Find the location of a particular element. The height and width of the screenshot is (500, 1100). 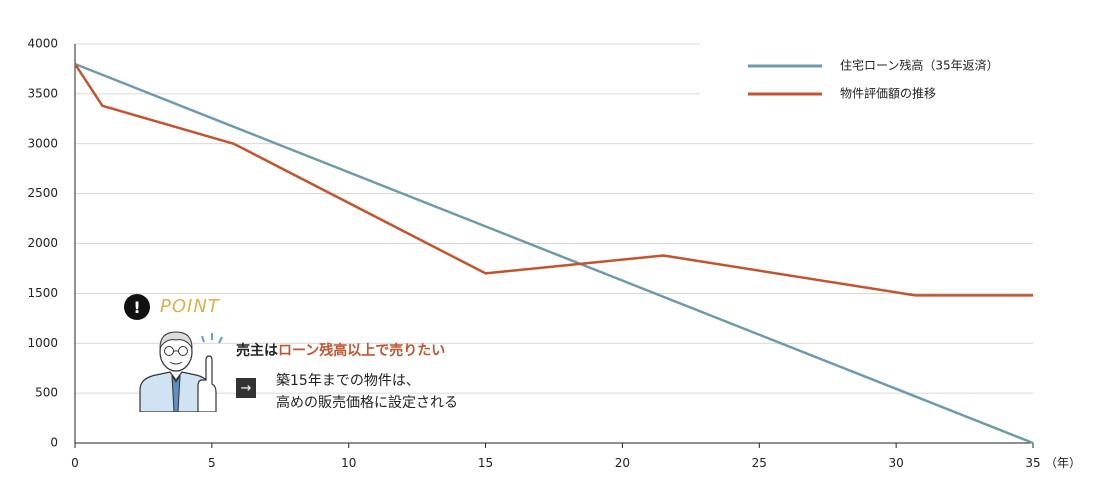

y-tick-label: 2000 is located at coordinates (42, 243).